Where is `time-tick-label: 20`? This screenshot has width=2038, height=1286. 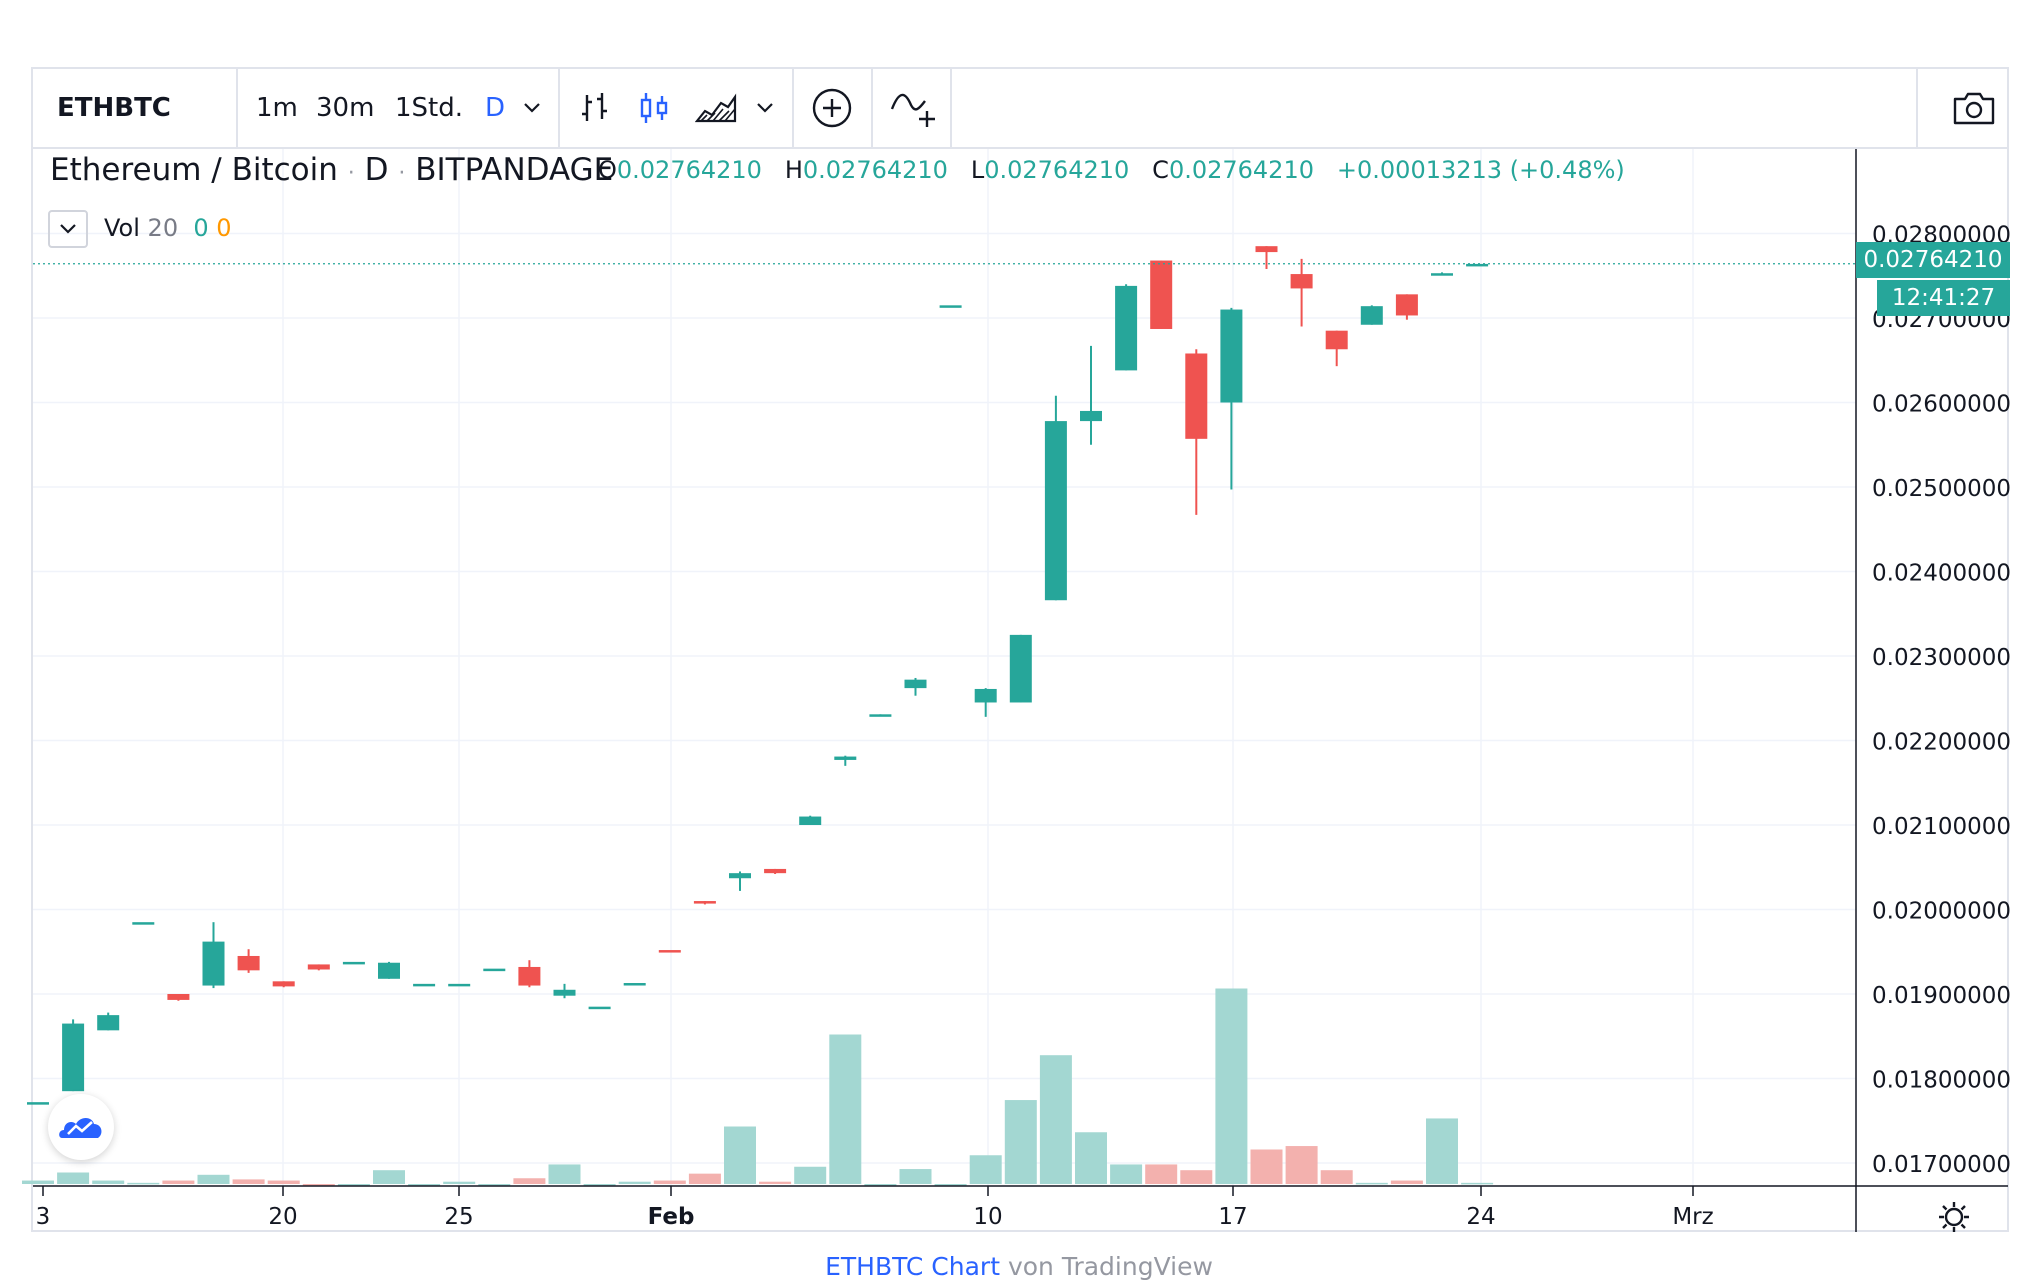
time-tick-label: 20 is located at coordinates (282, 1217).